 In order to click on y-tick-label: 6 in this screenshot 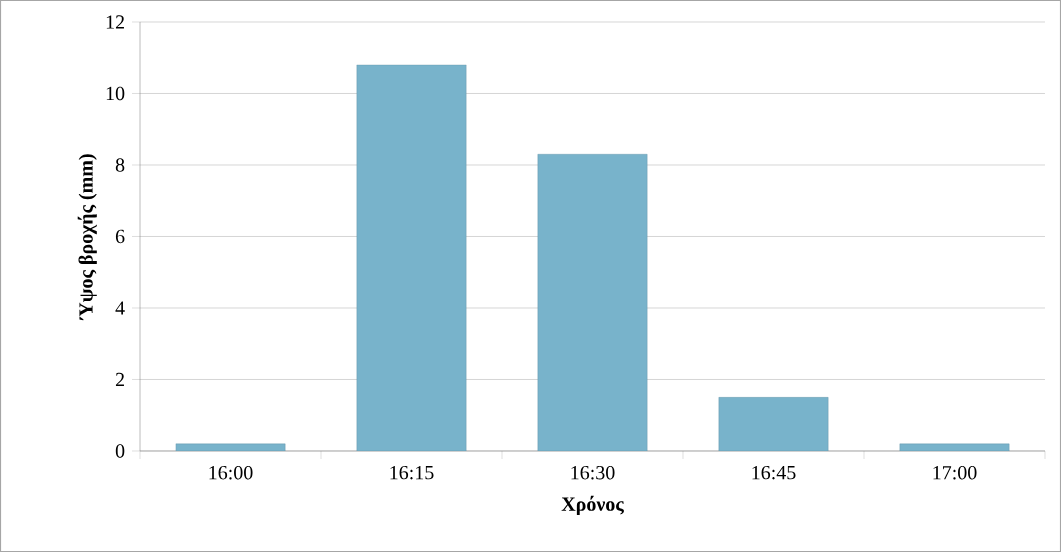, I will do `click(120, 236)`.